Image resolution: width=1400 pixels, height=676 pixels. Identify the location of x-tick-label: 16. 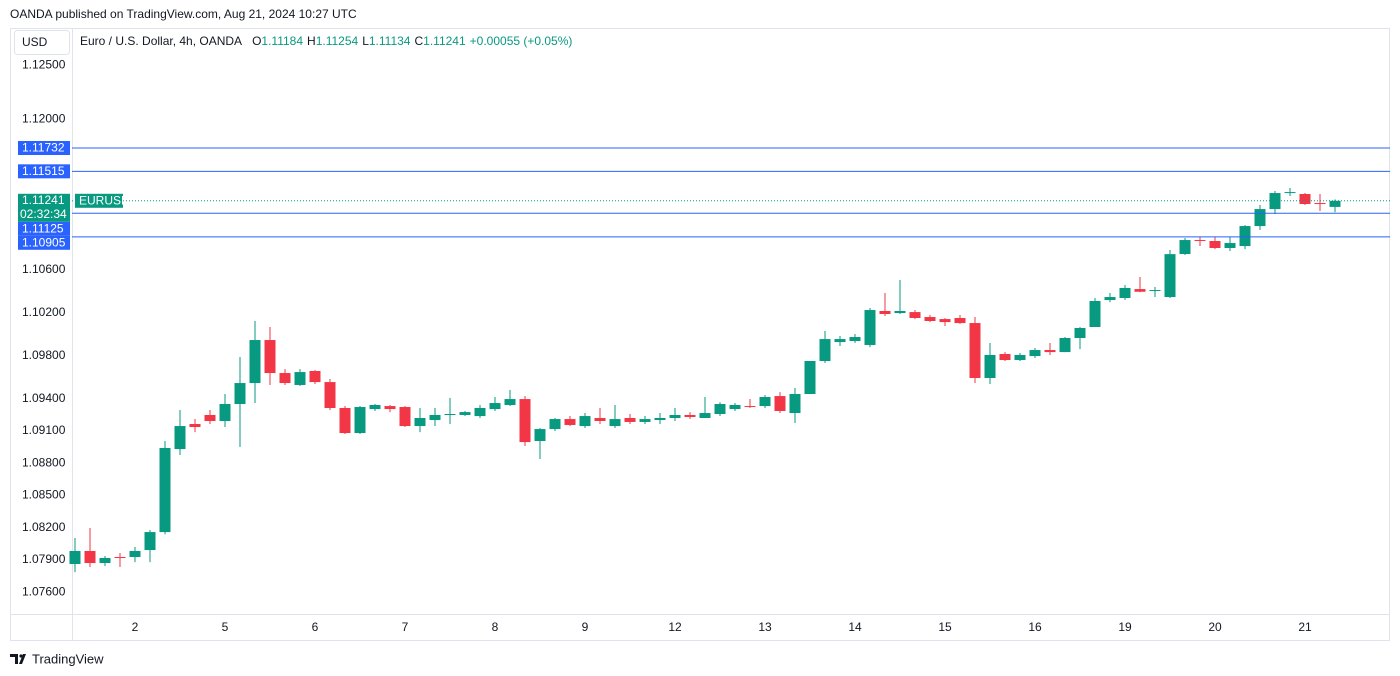
(1035, 627).